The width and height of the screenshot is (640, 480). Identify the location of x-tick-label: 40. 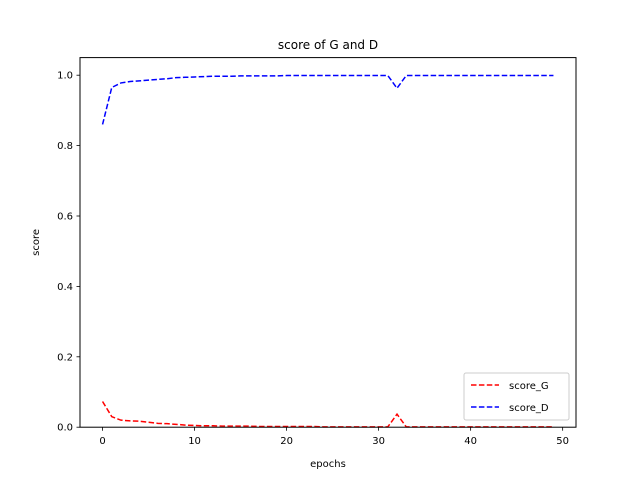
(470, 441).